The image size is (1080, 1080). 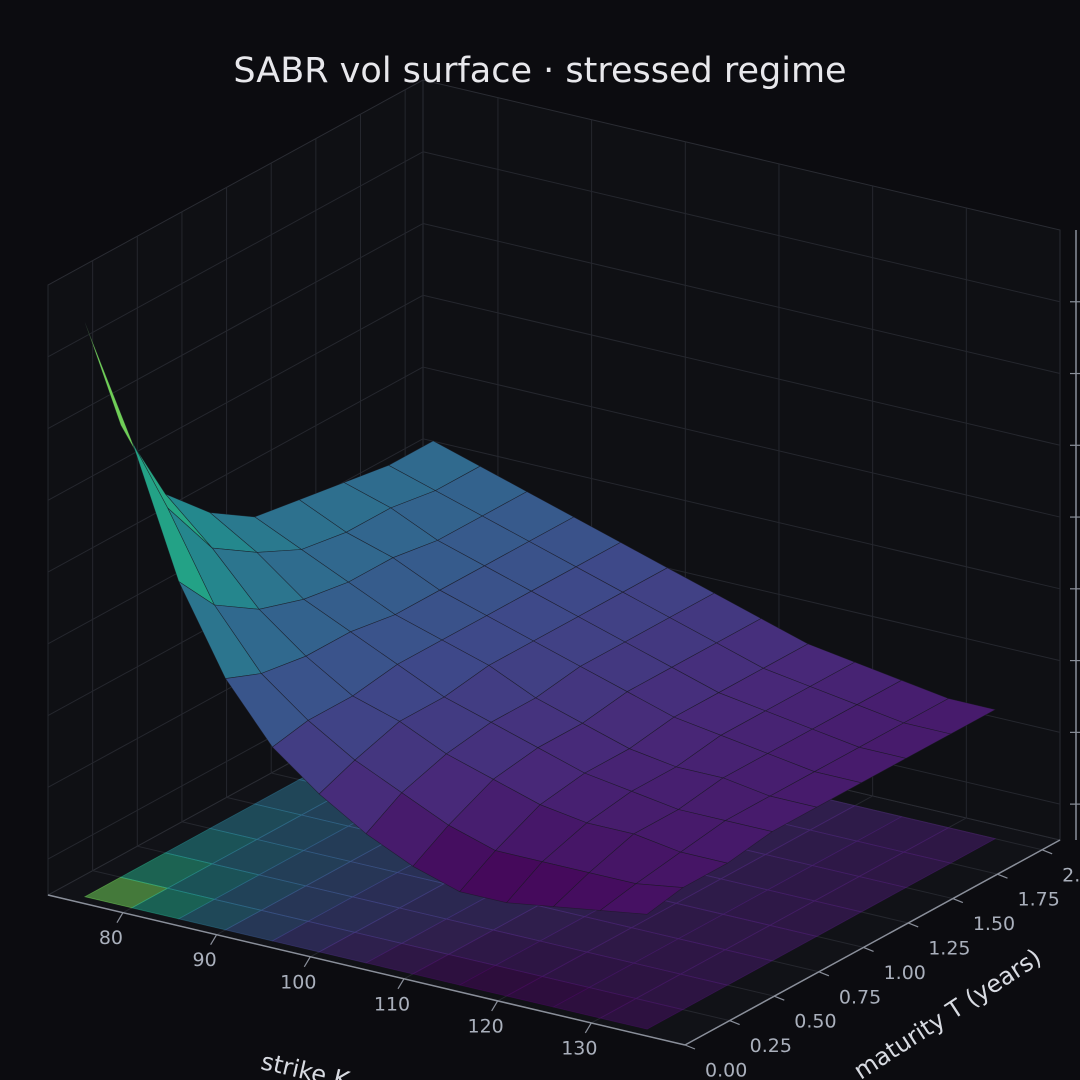 What do you see at coordinates (111, 938) in the screenshot?
I see `x-tick-label: 80` at bounding box center [111, 938].